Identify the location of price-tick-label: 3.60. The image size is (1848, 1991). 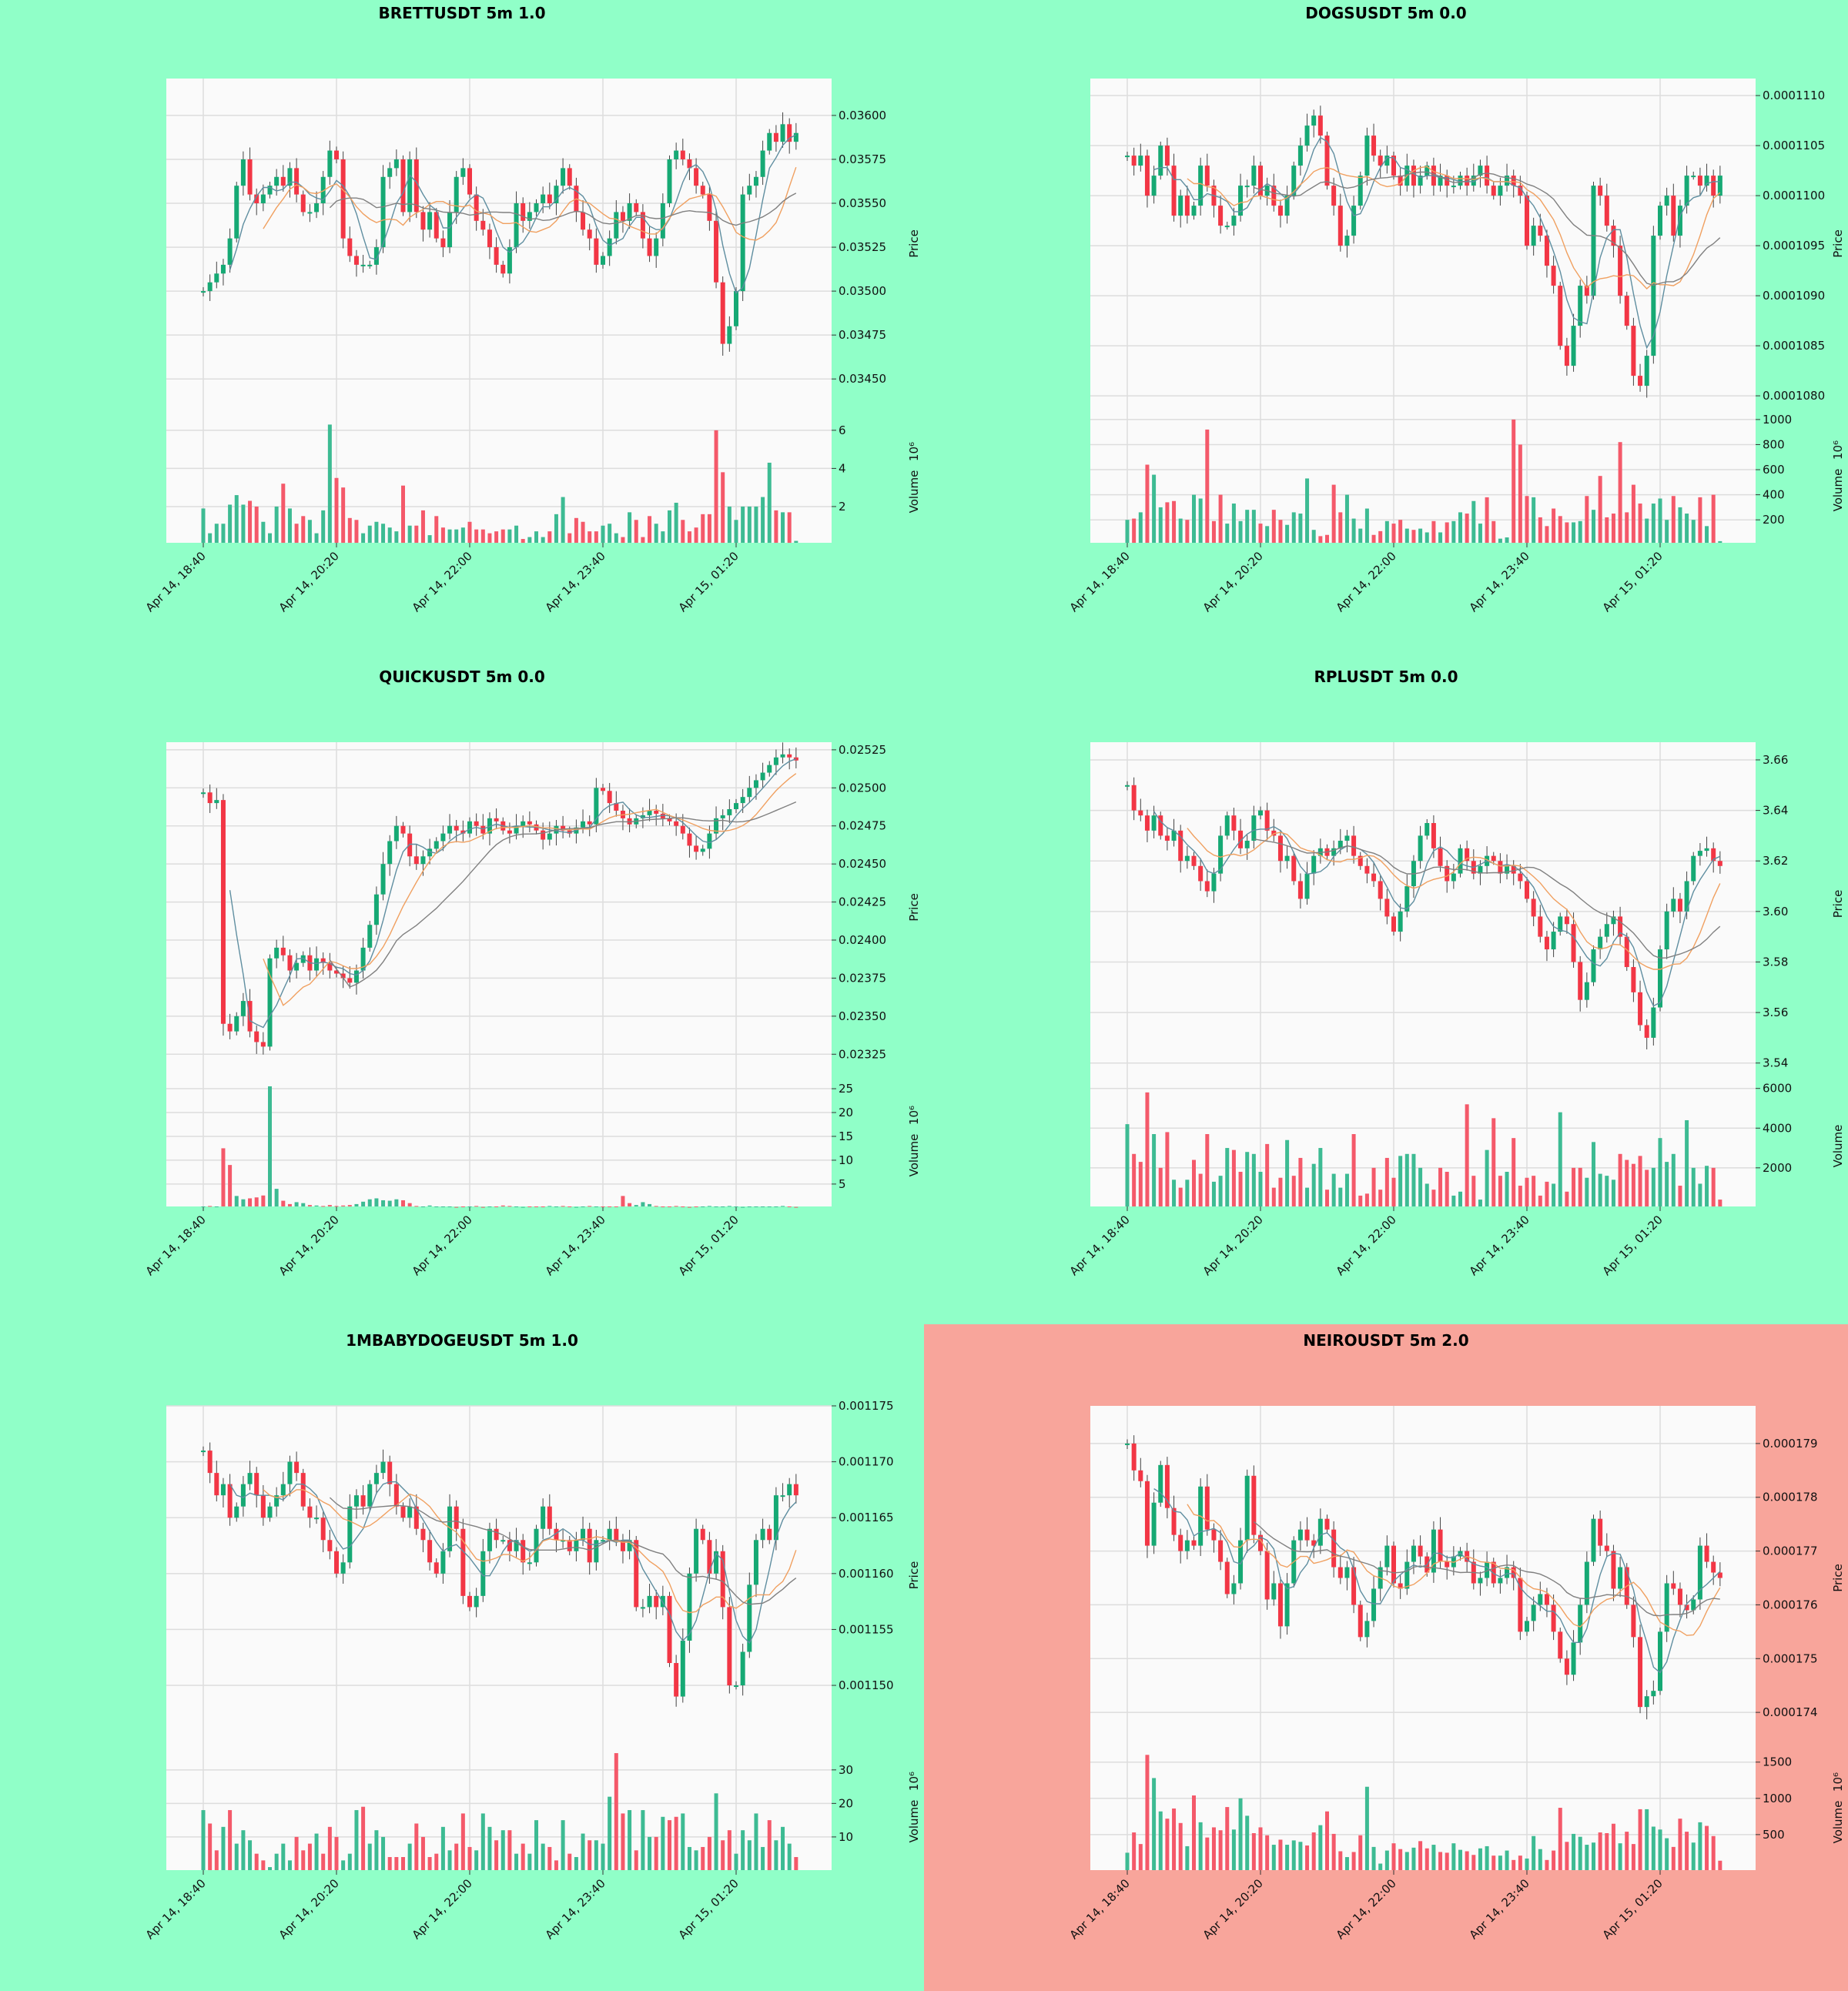
(1775, 912).